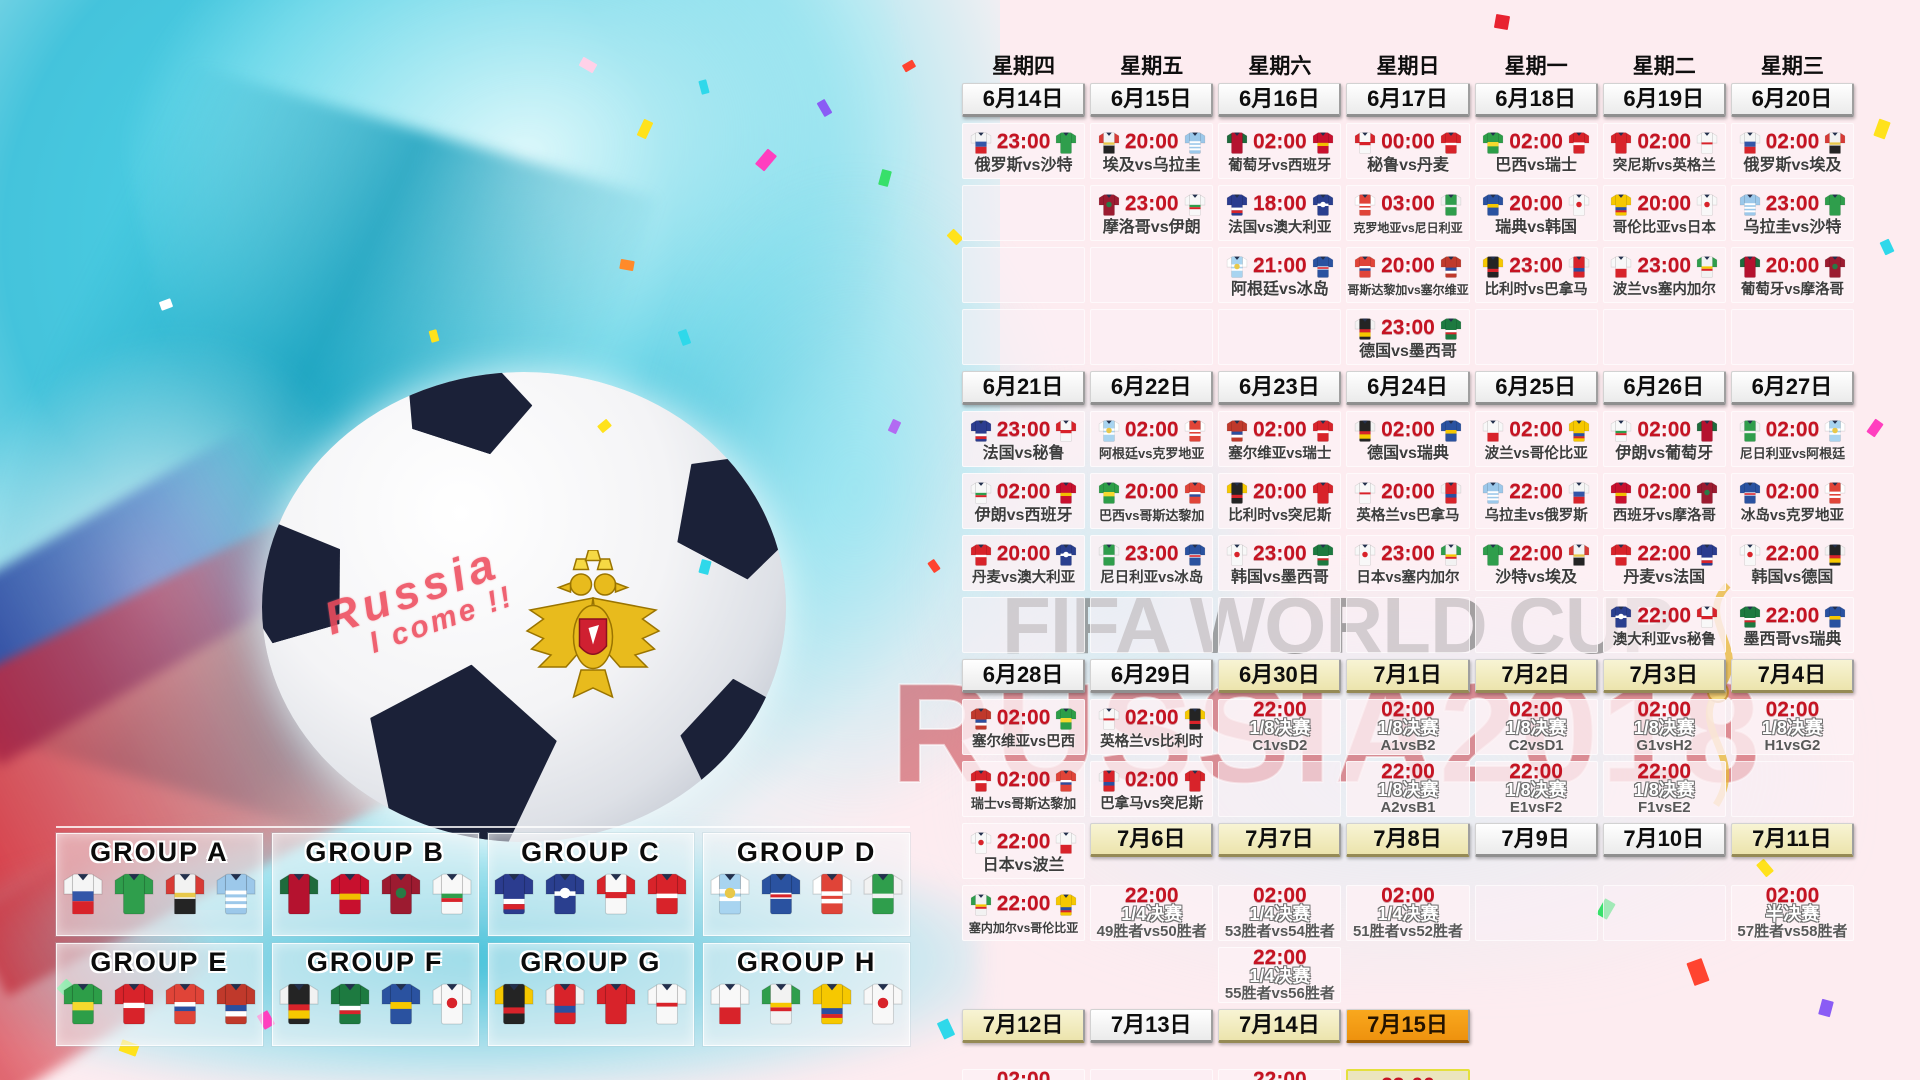  Describe the element at coordinates (590, 1003) in the screenshot. I see `group-jerseys` at that location.